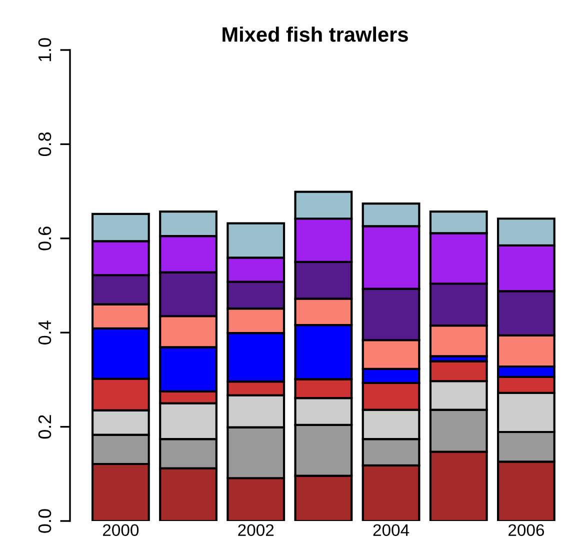 The image size is (565, 552). I want to click on x-tick-label: 2006, so click(526, 530).